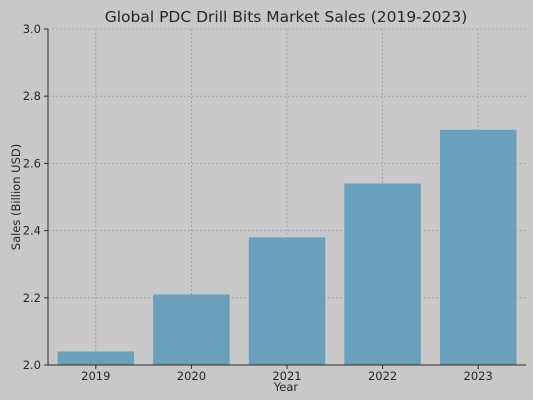  Describe the element at coordinates (32, 29) in the screenshot. I see `y-tick-label: 3.0` at that location.